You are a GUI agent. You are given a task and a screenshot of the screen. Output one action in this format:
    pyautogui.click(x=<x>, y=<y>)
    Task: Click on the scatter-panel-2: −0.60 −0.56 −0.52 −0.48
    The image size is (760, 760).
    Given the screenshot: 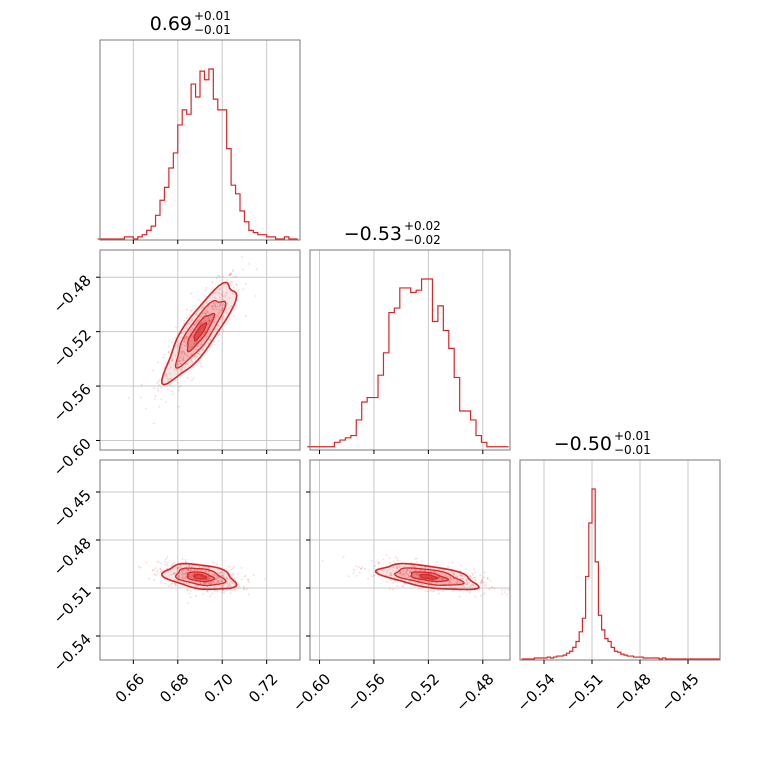 What is the action you would take?
    pyautogui.click(x=400, y=587)
    